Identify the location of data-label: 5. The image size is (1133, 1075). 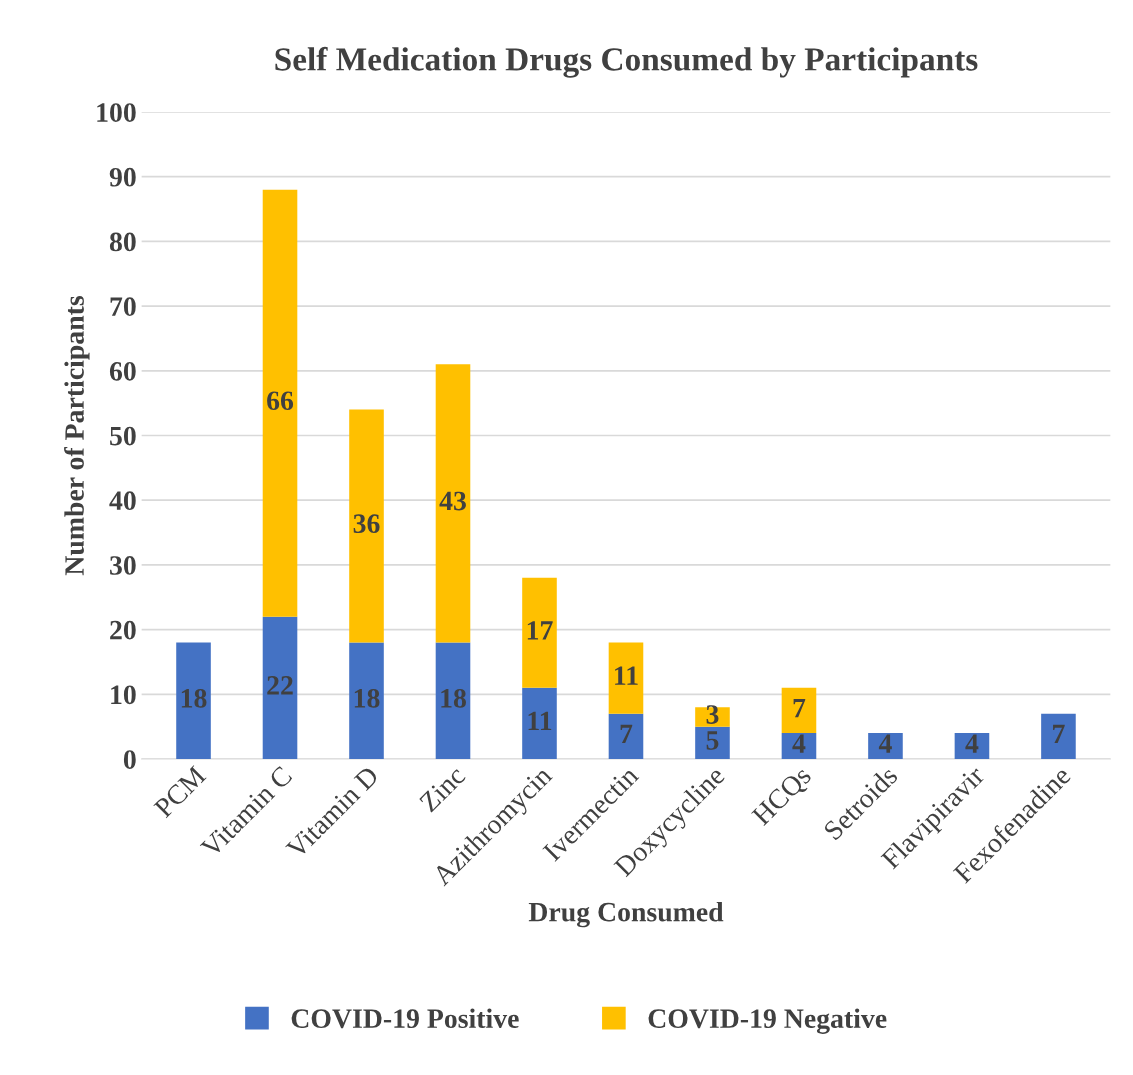
(712, 740).